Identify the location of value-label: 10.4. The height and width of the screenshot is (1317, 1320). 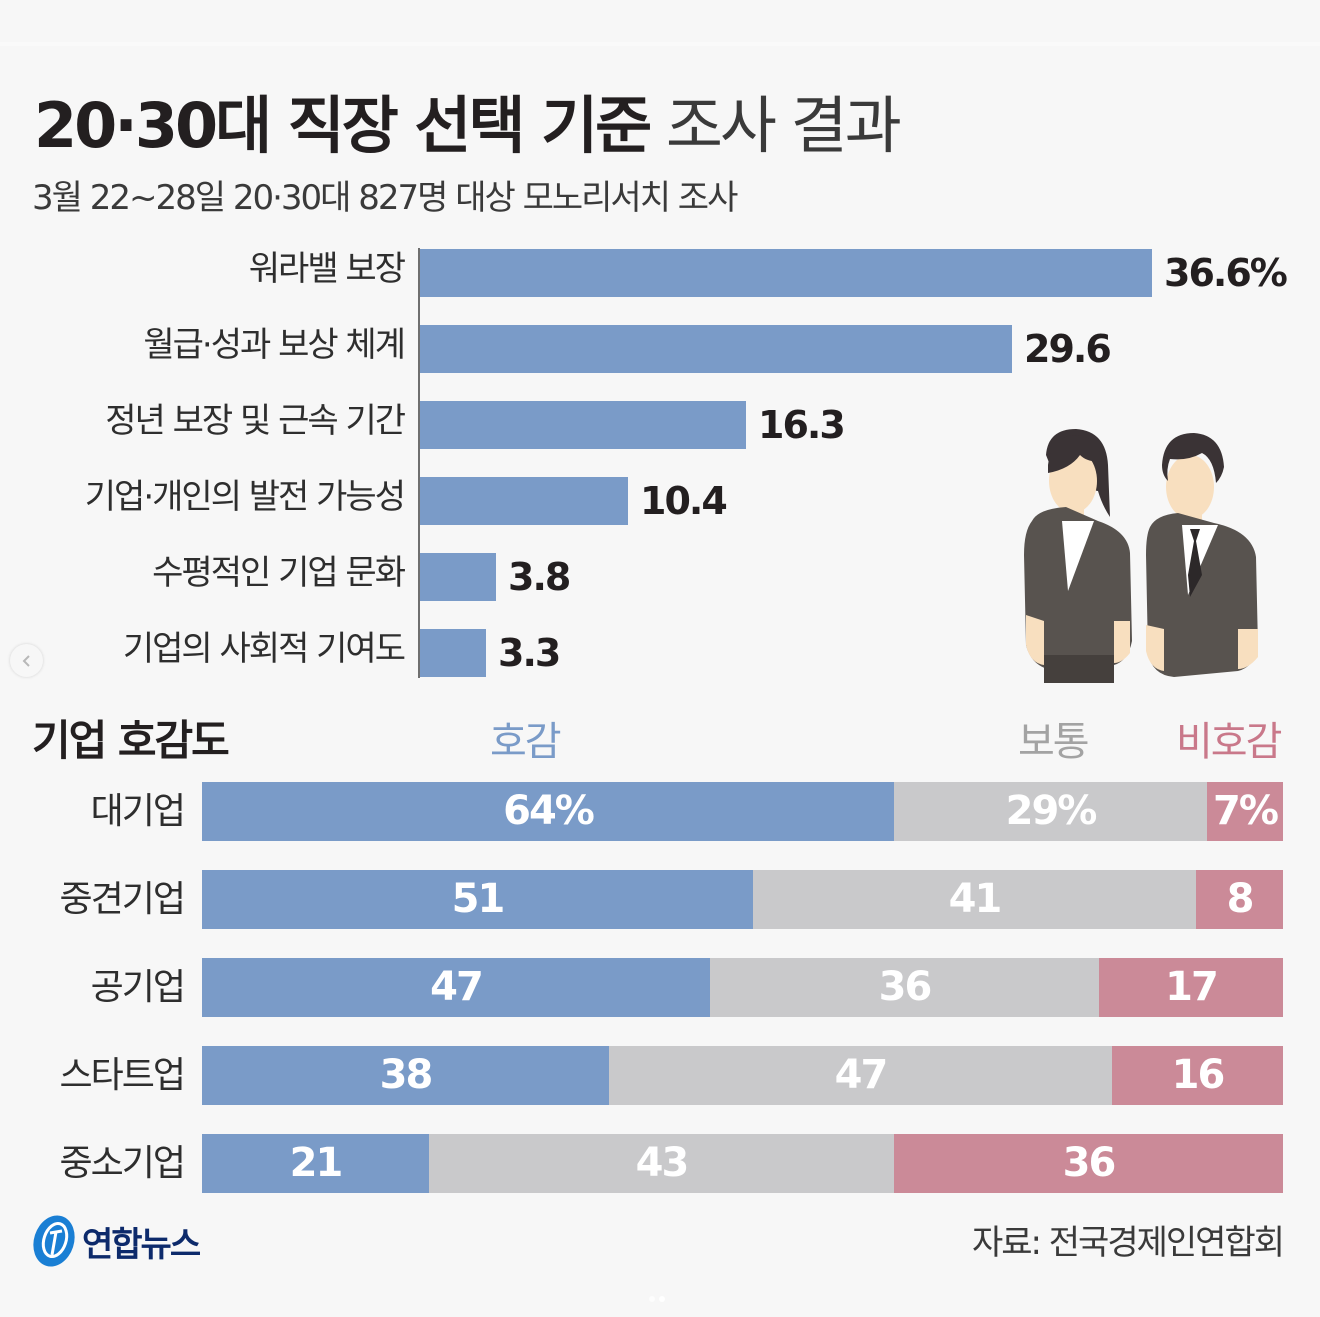
(683, 501).